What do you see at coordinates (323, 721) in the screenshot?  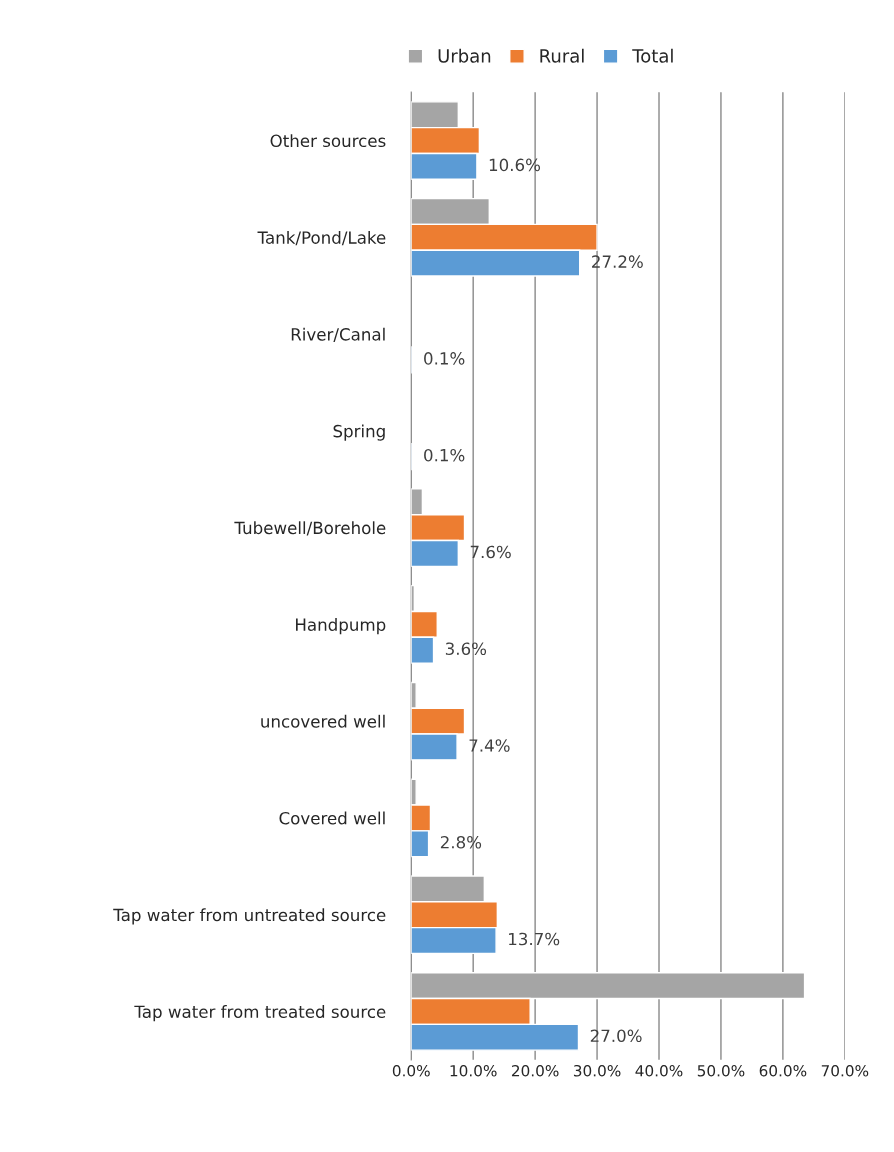 I see `y-tick-label: uncovered well` at bounding box center [323, 721].